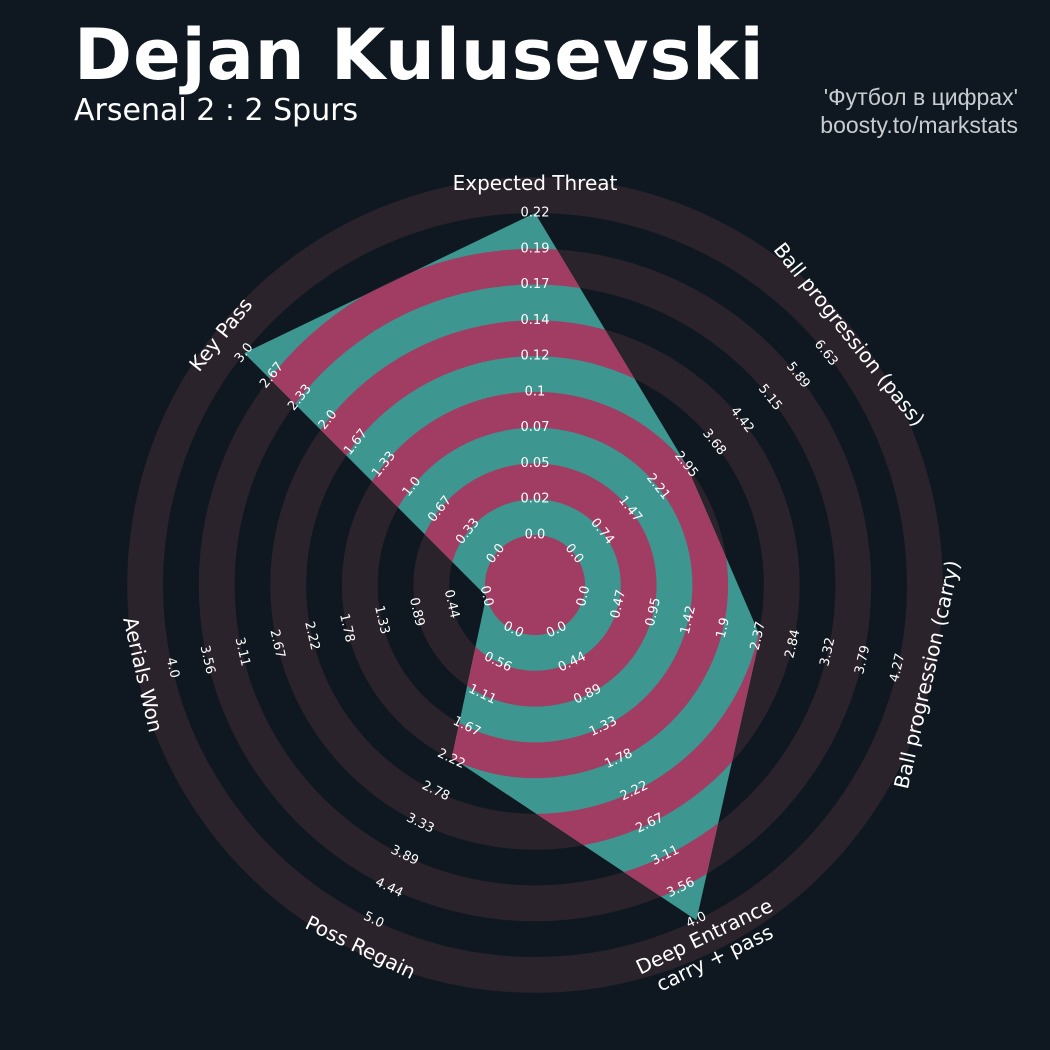 The width and height of the screenshot is (1050, 1050). I want to click on tick-label: 3.32, so click(827, 652).